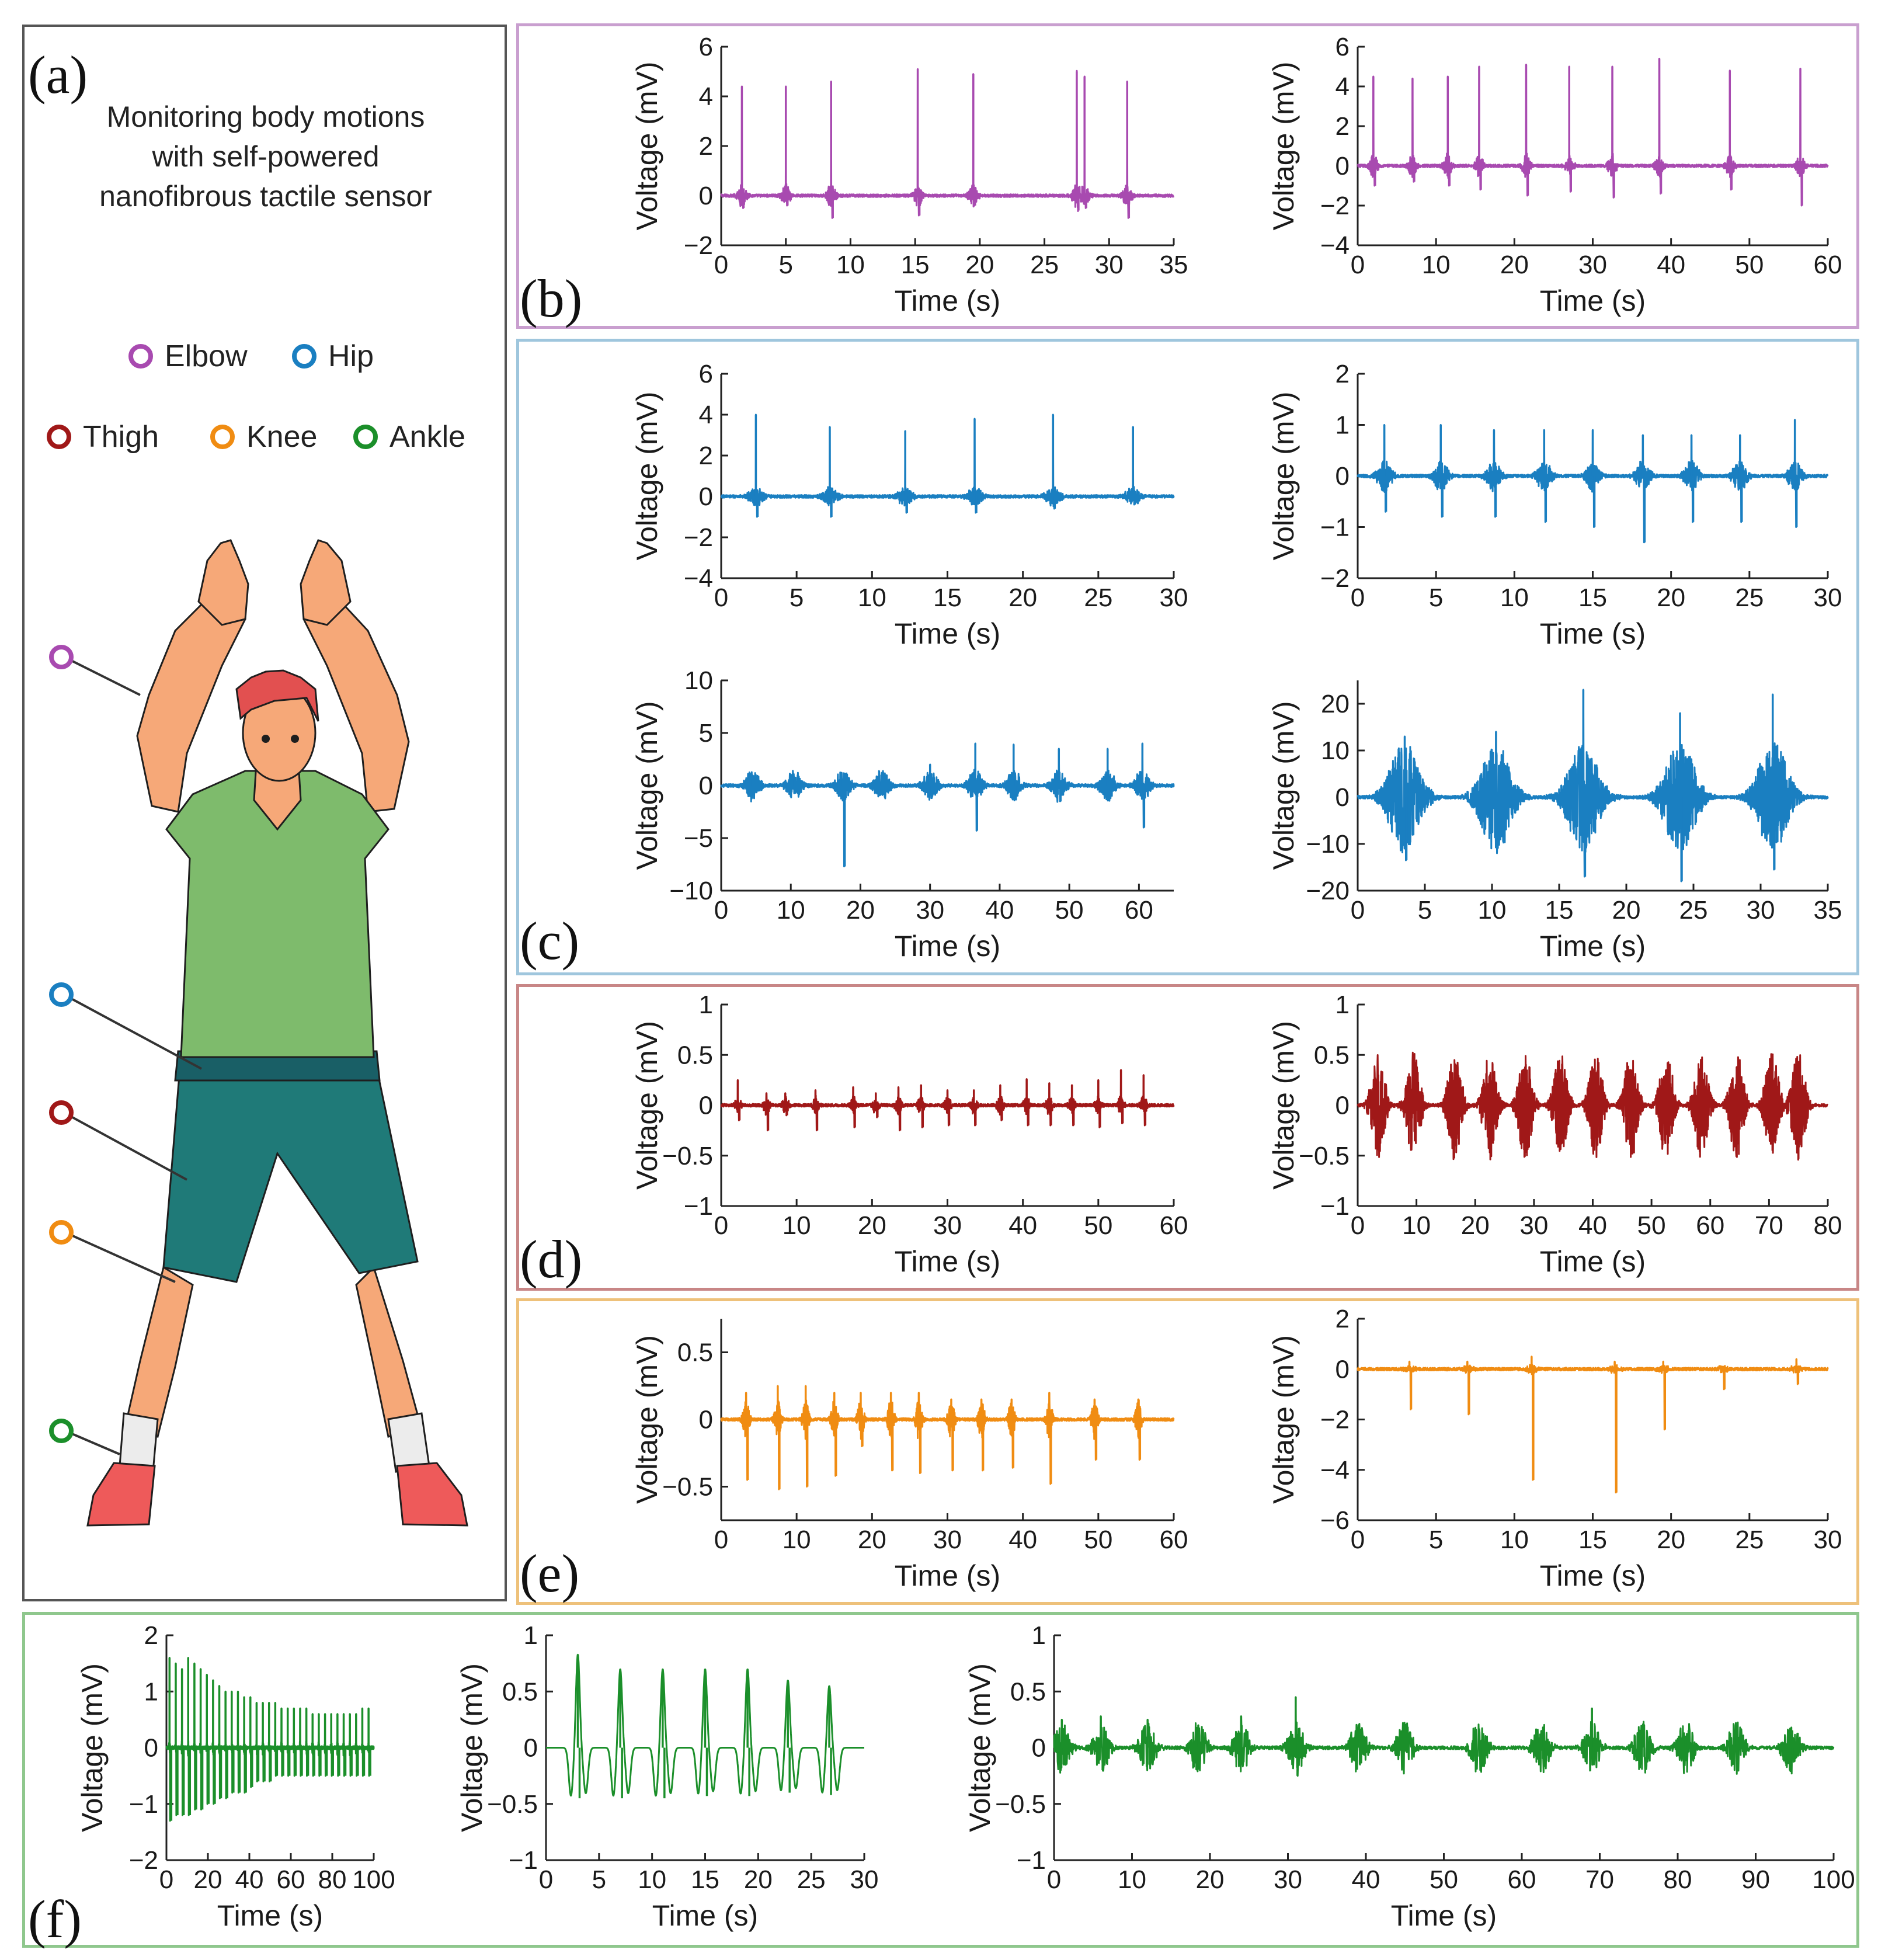  I want to click on legend-label: Thigh, so click(121, 437).